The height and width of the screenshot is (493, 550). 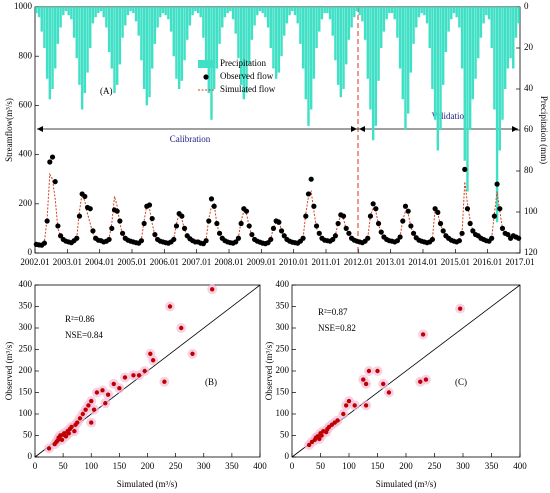 I want to click on y-tick-label: 200, so click(x=26, y=203).